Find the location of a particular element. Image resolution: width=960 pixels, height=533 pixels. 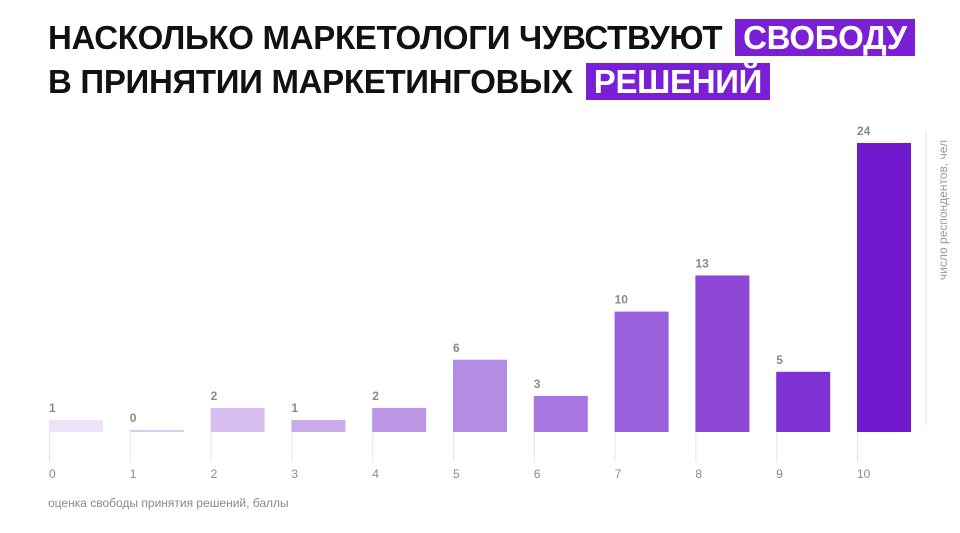

value-label-7: 10 is located at coordinates (622, 300).